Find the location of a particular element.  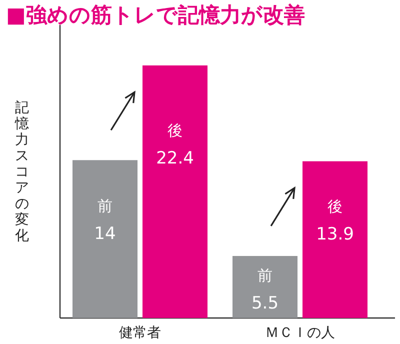

text: 後 is located at coordinates (335, 207).